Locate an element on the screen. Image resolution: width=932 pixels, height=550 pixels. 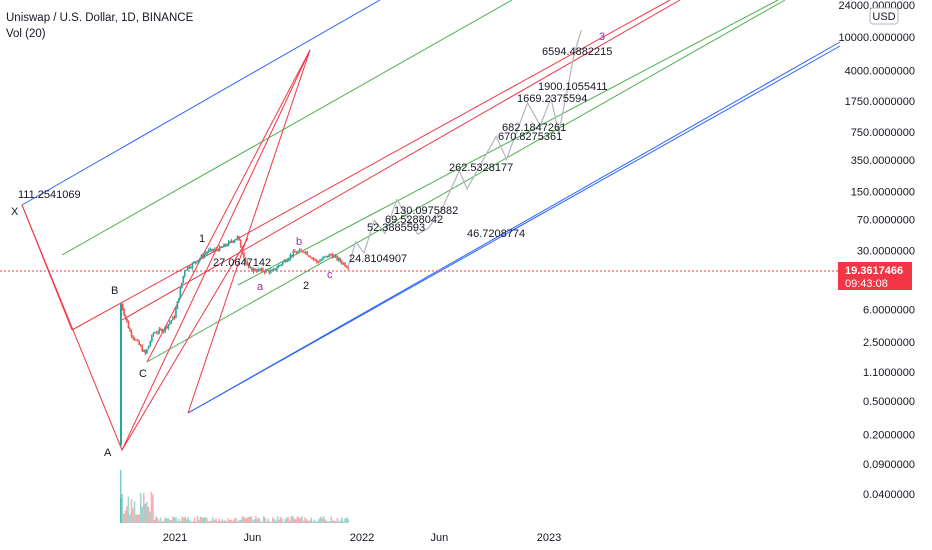
current-price-tag: 19.3617466 09:43:08 is located at coordinates (875, 276).